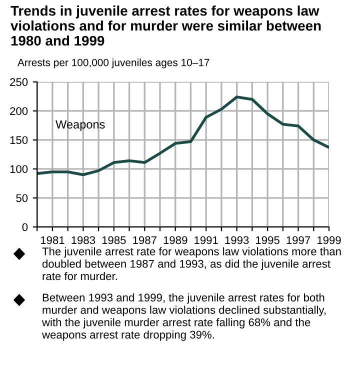 This screenshot has height=369, width=350. I want to click on text: The juvenile arrest rate for weapons law violations more than doubled between 1987 and 1993, as did the juvenile arrest rate for murder., so click(191, 263).